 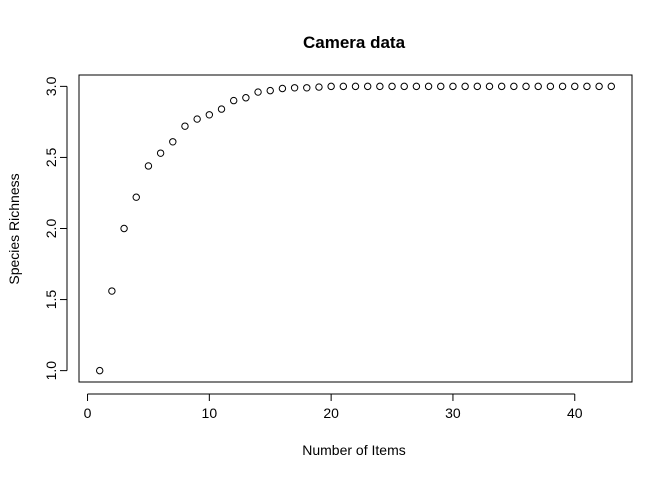 What do you see at coordinates (14, 228) in the screenshot?
I see `y-axis-label: Species Richness` at bounding box center [14, 228].